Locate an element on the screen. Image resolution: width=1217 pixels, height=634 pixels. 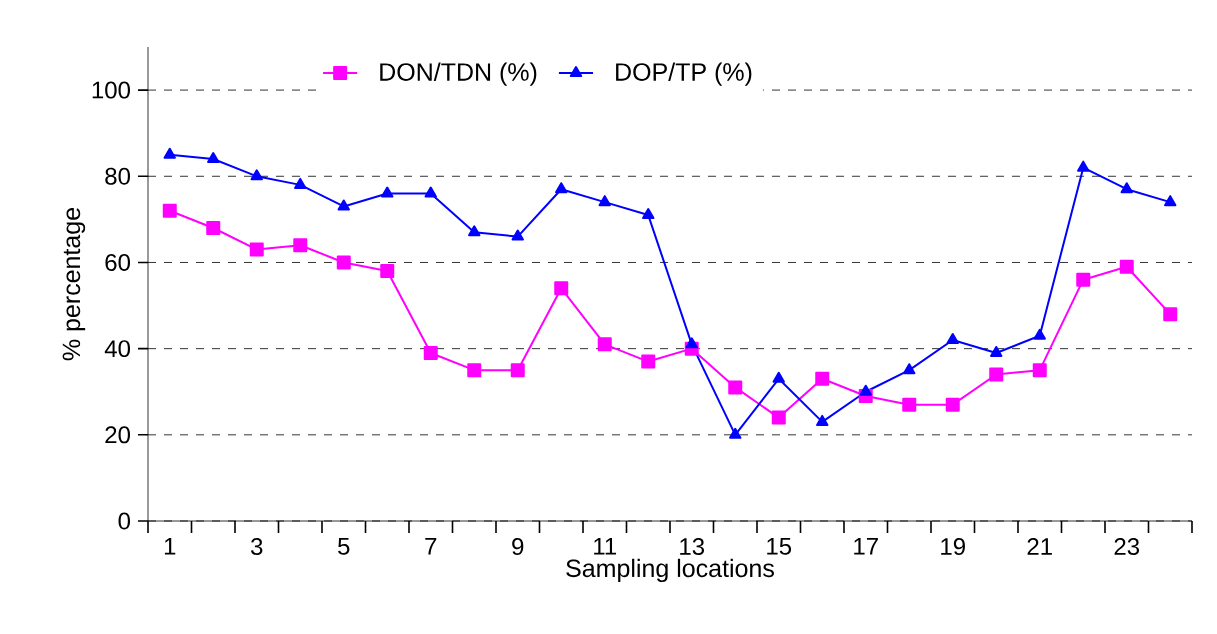
x-tick-label: 13 is located at coordinates (692, 547).